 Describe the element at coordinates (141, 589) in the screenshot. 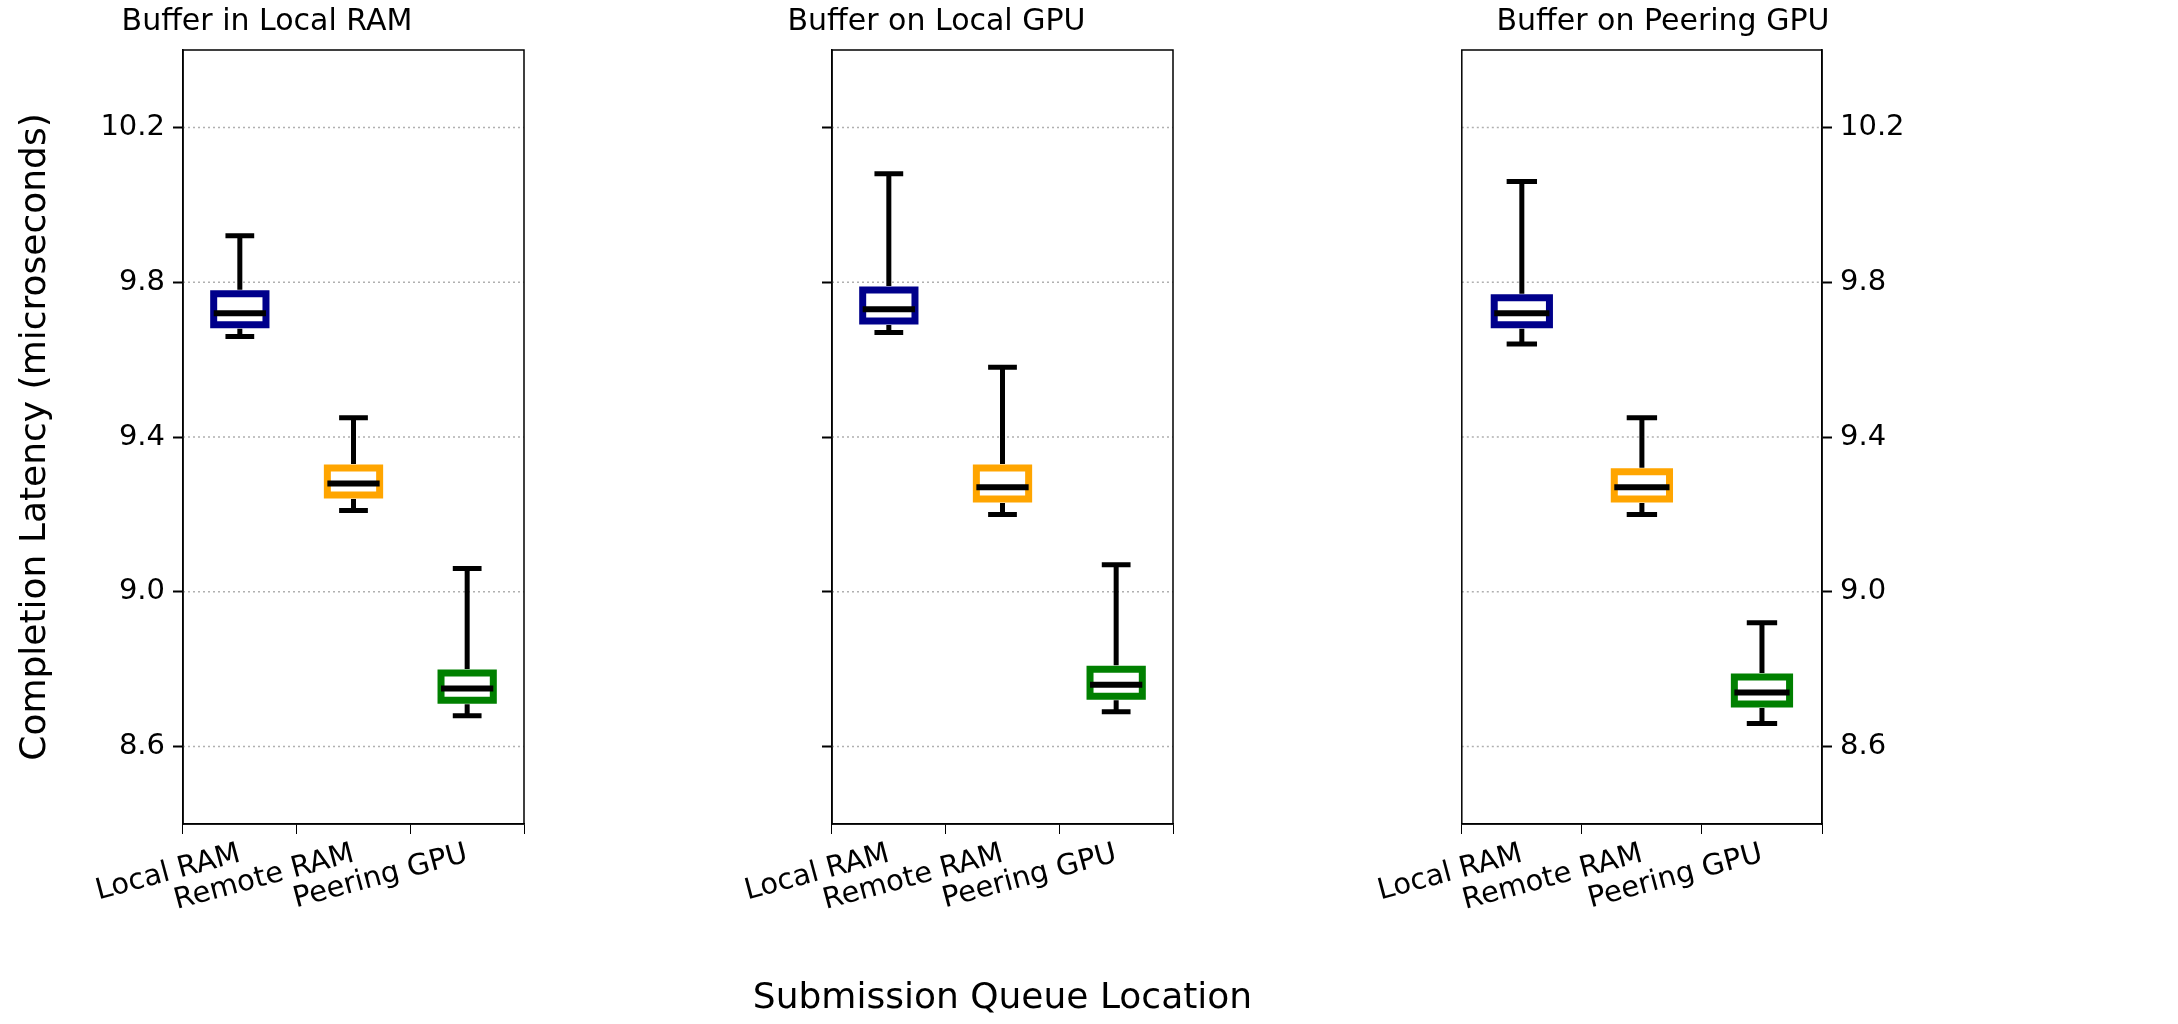

I see `y-tick-label: 9.0` at that location.